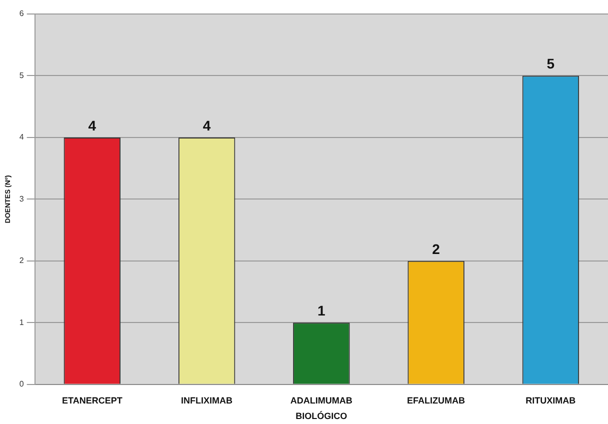 The height and width of the screenshot is (424, 608). I want to click on y-tick-label: 1, so click(21, 322).